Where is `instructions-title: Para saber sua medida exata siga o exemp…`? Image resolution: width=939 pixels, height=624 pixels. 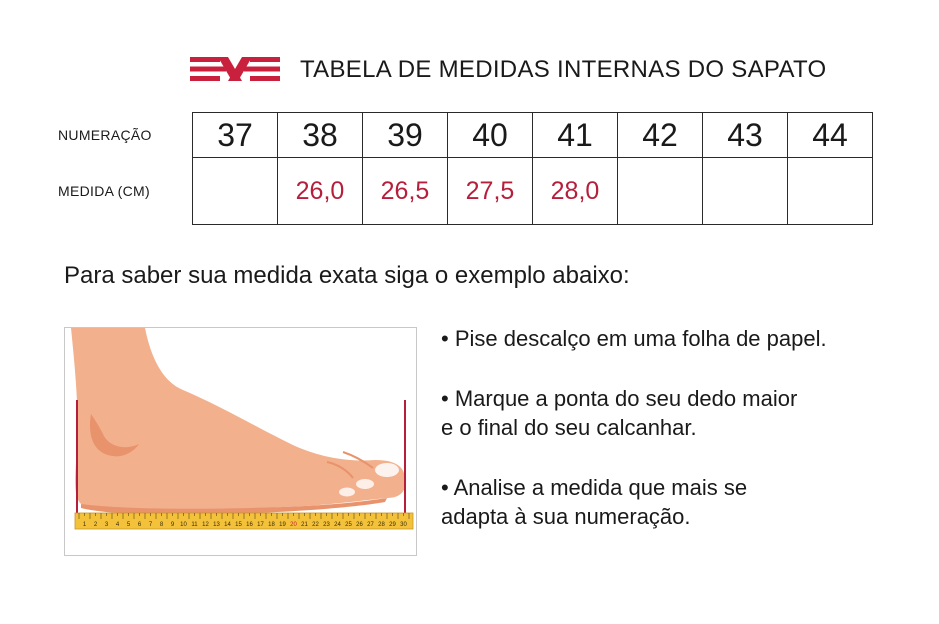
instructions-title: Para saber sua medida exata siga o exemp… is located at coordinates (347, 275).